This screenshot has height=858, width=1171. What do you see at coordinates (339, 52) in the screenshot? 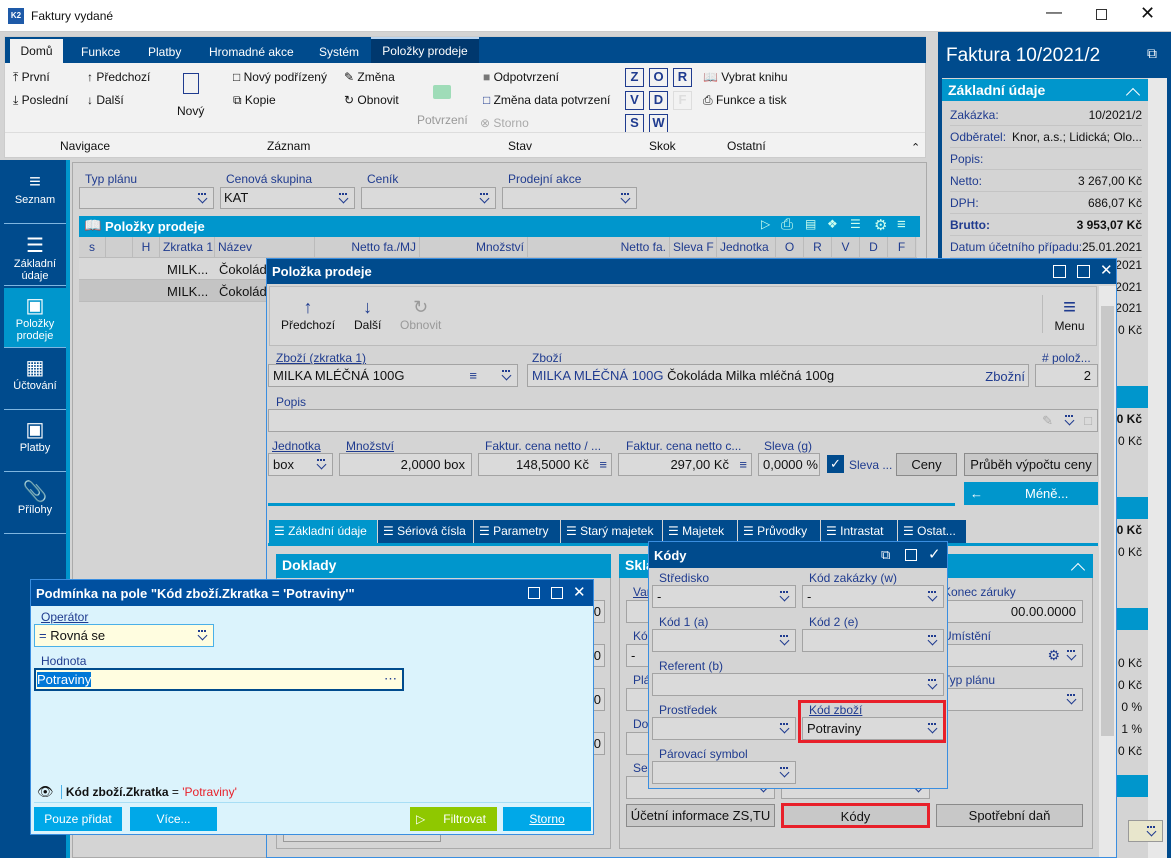
I see `tab-system: Systém` at bounding box center [339, 52].